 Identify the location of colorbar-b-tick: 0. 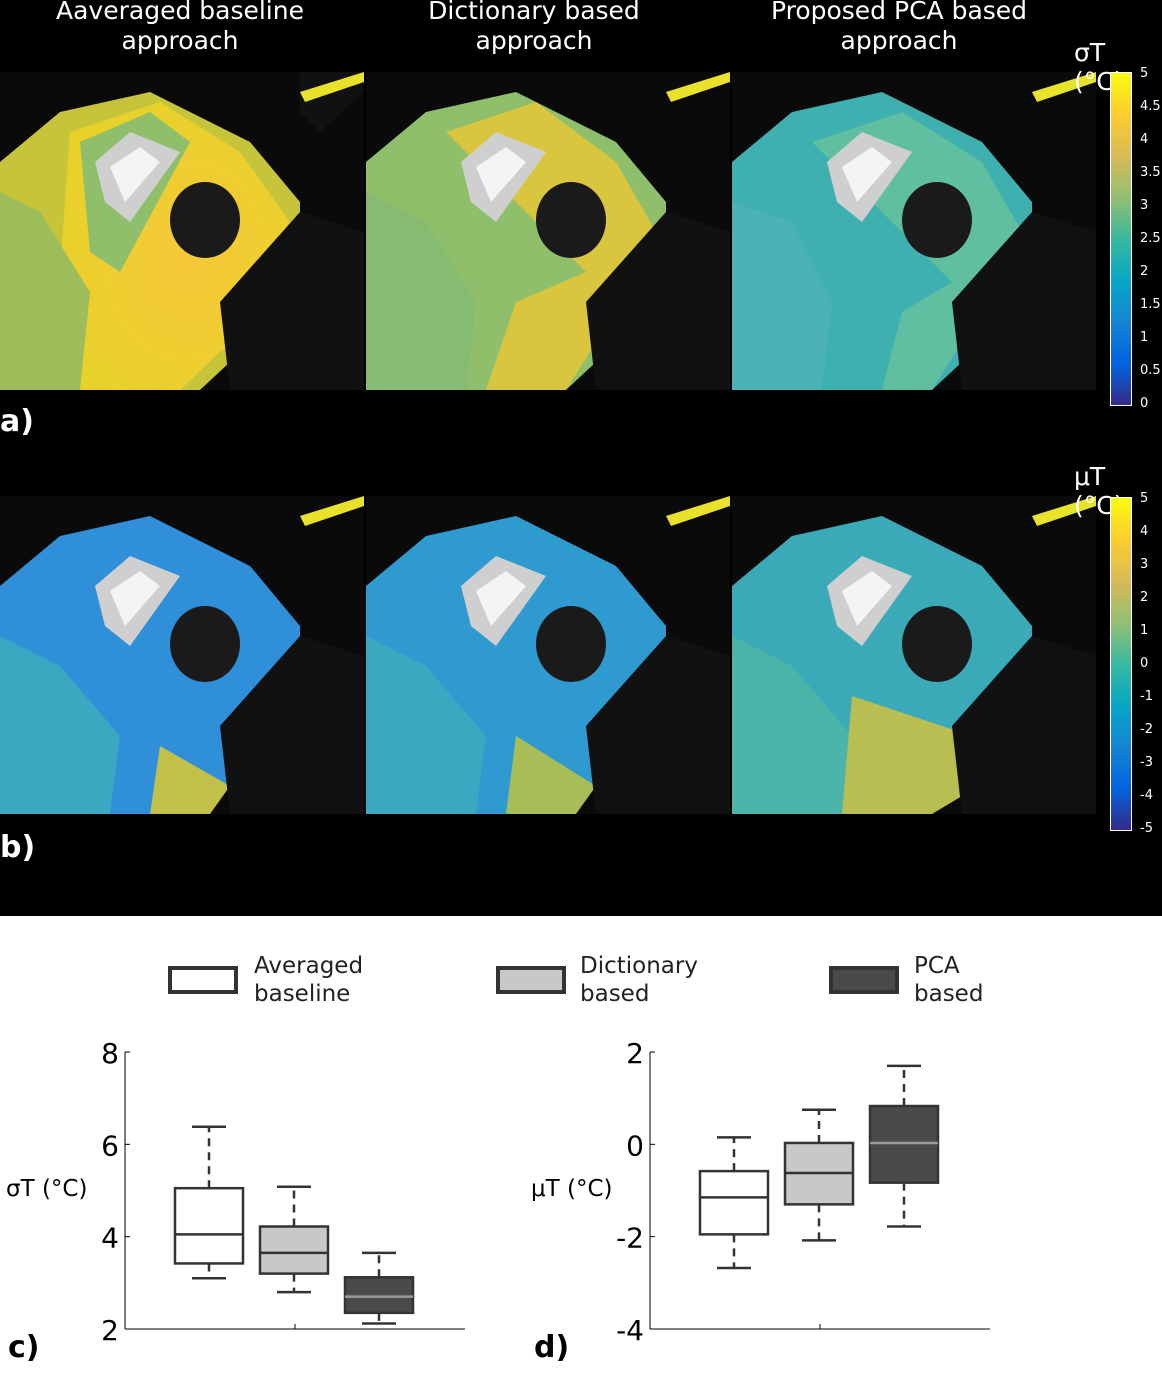
(1144, 663).